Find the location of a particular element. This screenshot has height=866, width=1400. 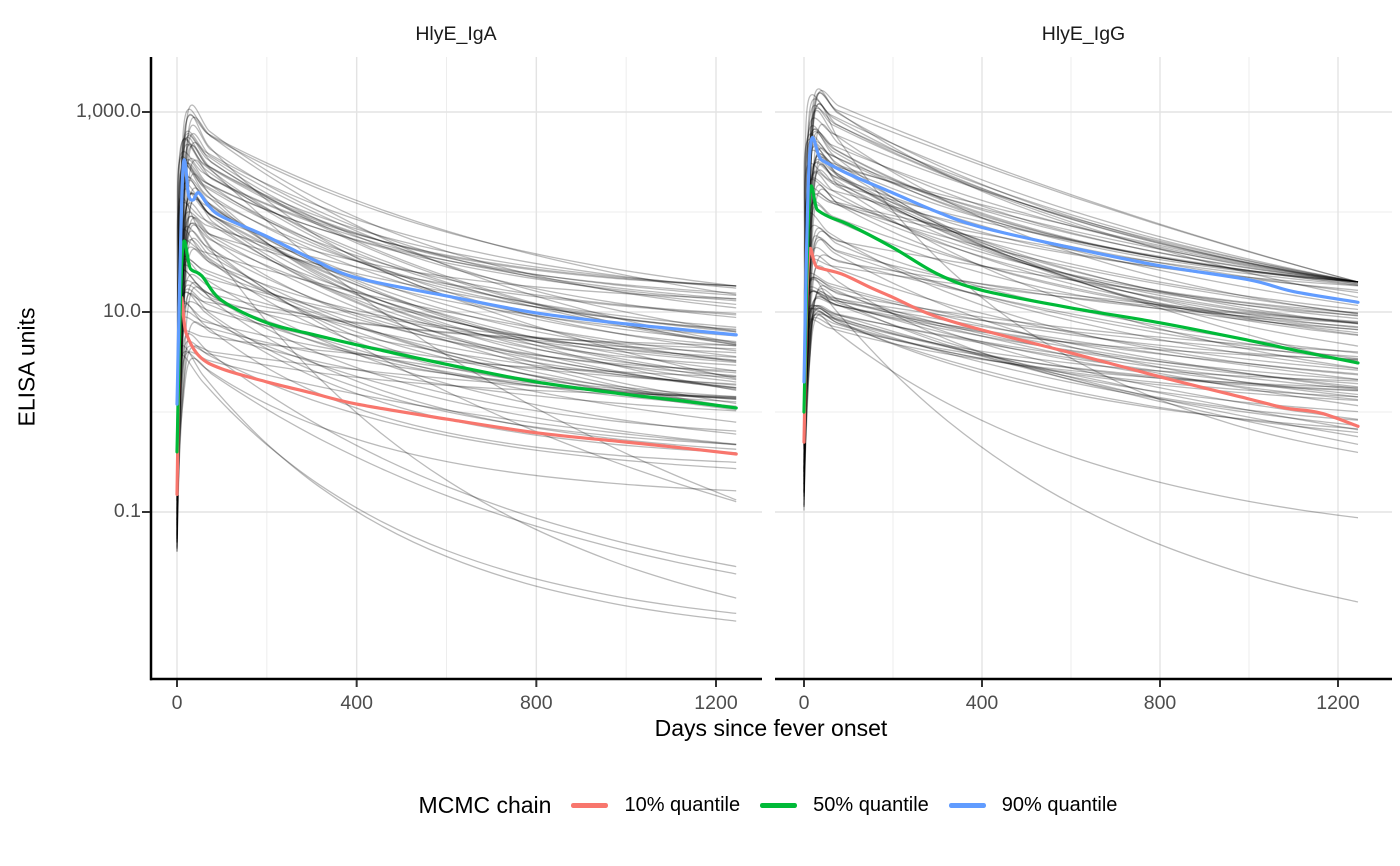

legend-entry-90pct: 90% quantile is located at coordinates (1033, 805).